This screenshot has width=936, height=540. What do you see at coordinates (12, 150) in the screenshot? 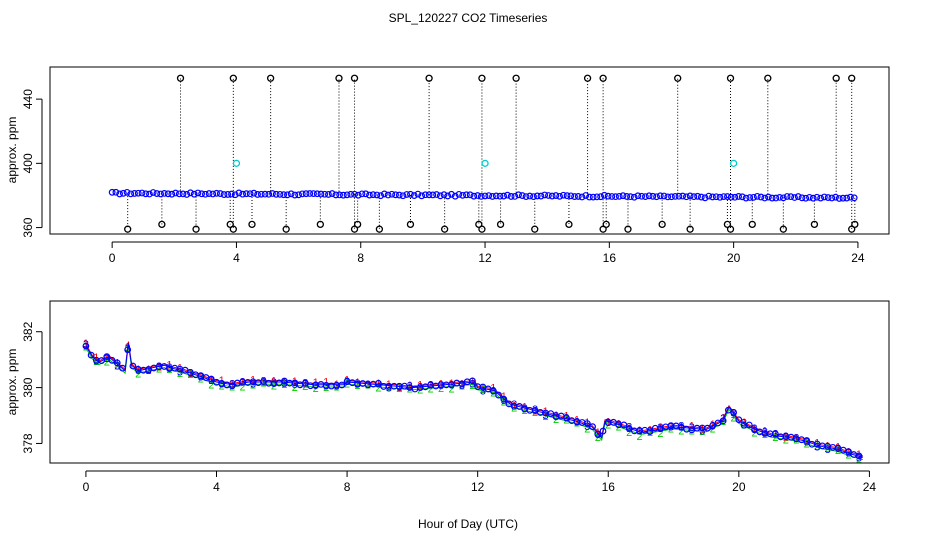
I see `top-panel-y-axis-label: approx. ppm` at bounding box center [12, 150].